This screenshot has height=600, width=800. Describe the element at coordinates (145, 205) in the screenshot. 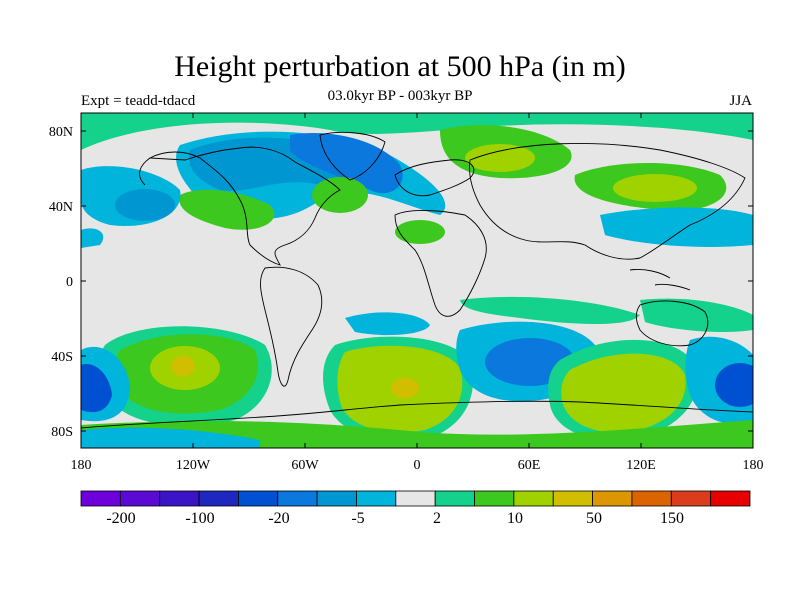

I see `north-pacific-low` at that location.